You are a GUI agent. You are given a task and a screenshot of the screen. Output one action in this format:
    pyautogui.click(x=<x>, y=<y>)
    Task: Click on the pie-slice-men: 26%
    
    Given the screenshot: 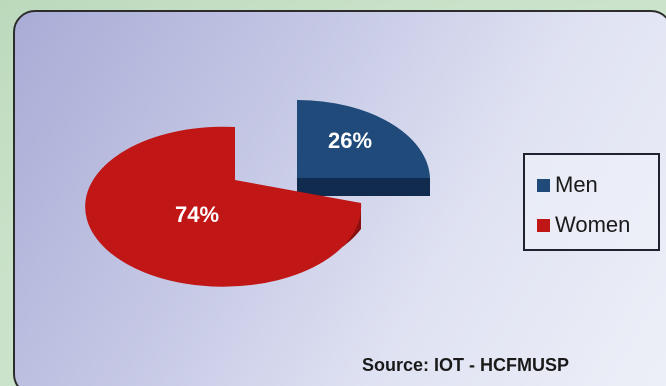 What is the action you would take?
    pyautogui.click(x=363, y=147)
    